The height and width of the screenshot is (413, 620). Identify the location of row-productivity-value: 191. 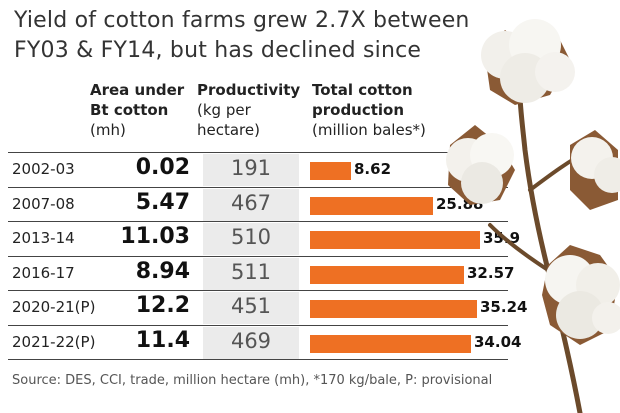
(251, 168).